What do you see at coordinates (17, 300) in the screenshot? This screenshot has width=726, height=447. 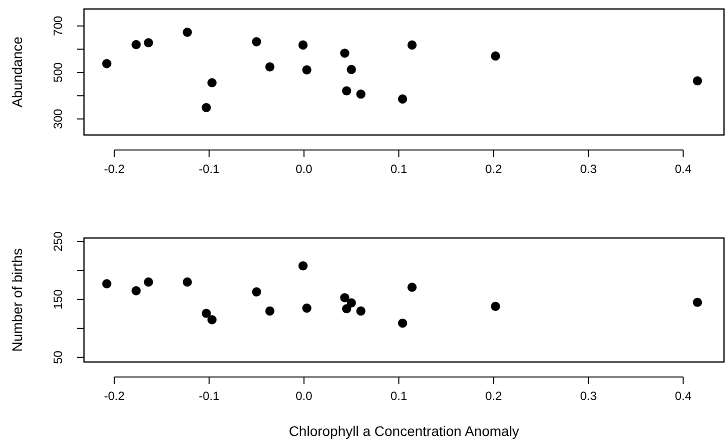 I see `y-axis-title: Number of births` at bounding box center [17, 300].